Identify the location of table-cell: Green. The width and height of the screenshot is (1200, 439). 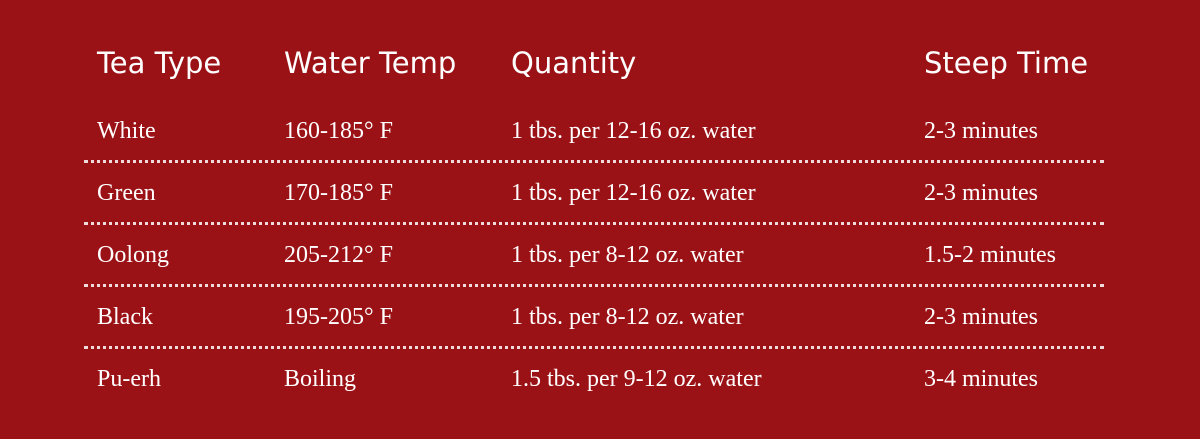
(126, 193).